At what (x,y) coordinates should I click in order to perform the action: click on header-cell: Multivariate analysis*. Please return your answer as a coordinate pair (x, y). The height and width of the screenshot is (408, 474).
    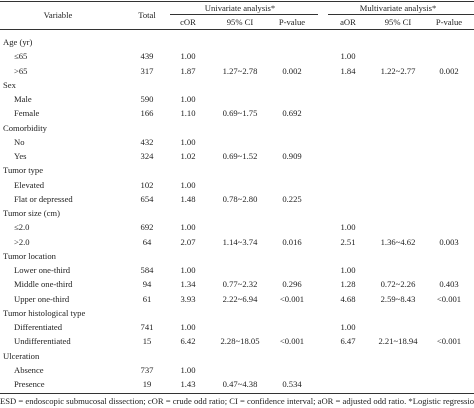
    Looking at the image, I should click on (398, 8).